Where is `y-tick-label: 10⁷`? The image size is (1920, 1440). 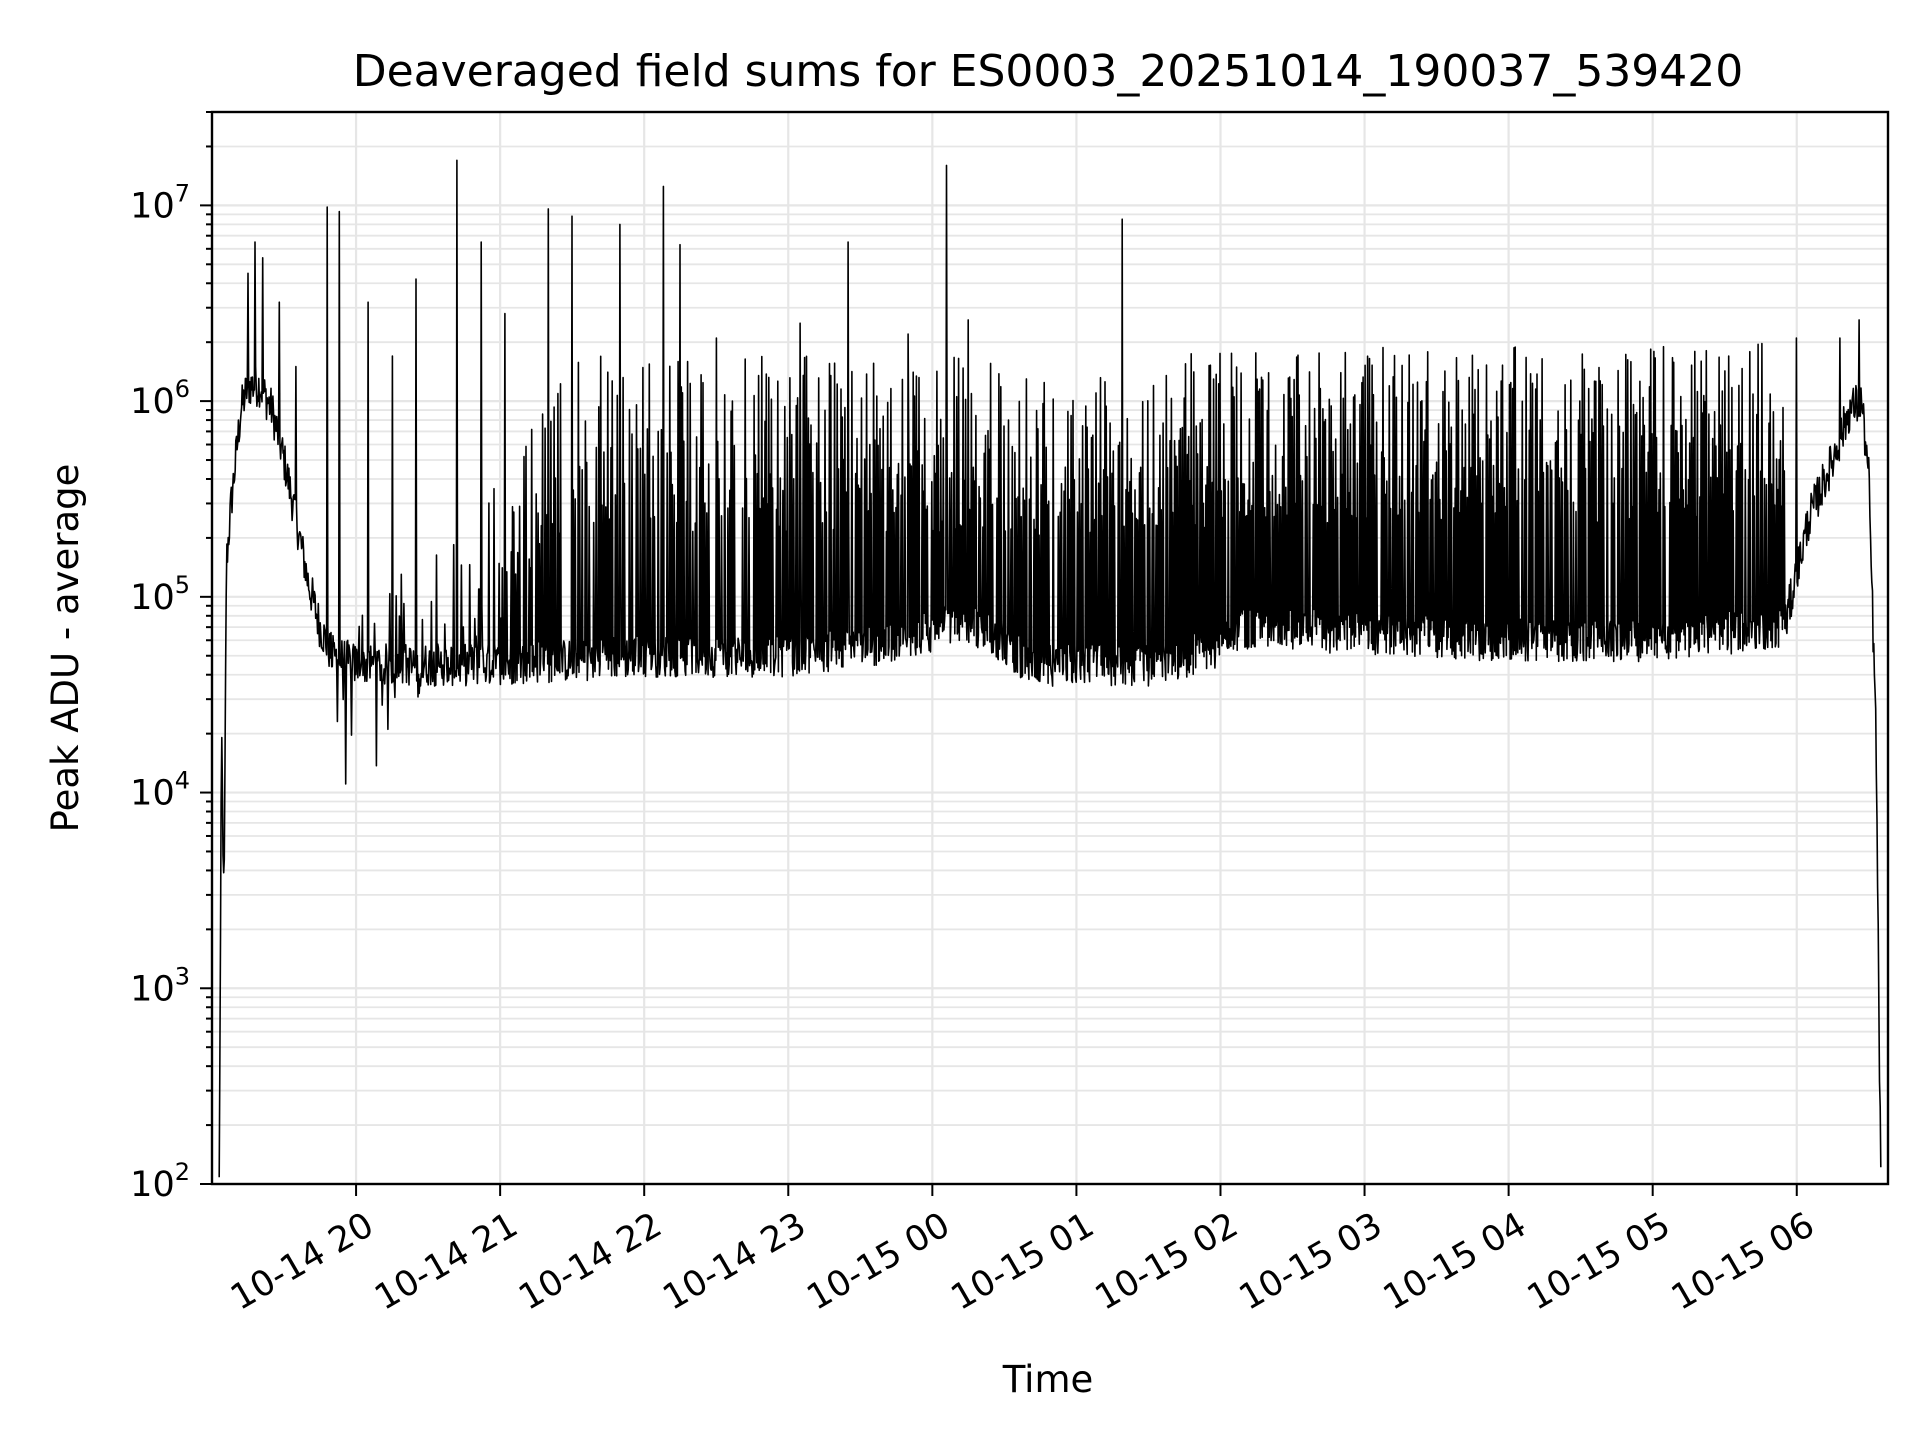
y-tick-label: 10⁷ is located at coordinates (160, 202).